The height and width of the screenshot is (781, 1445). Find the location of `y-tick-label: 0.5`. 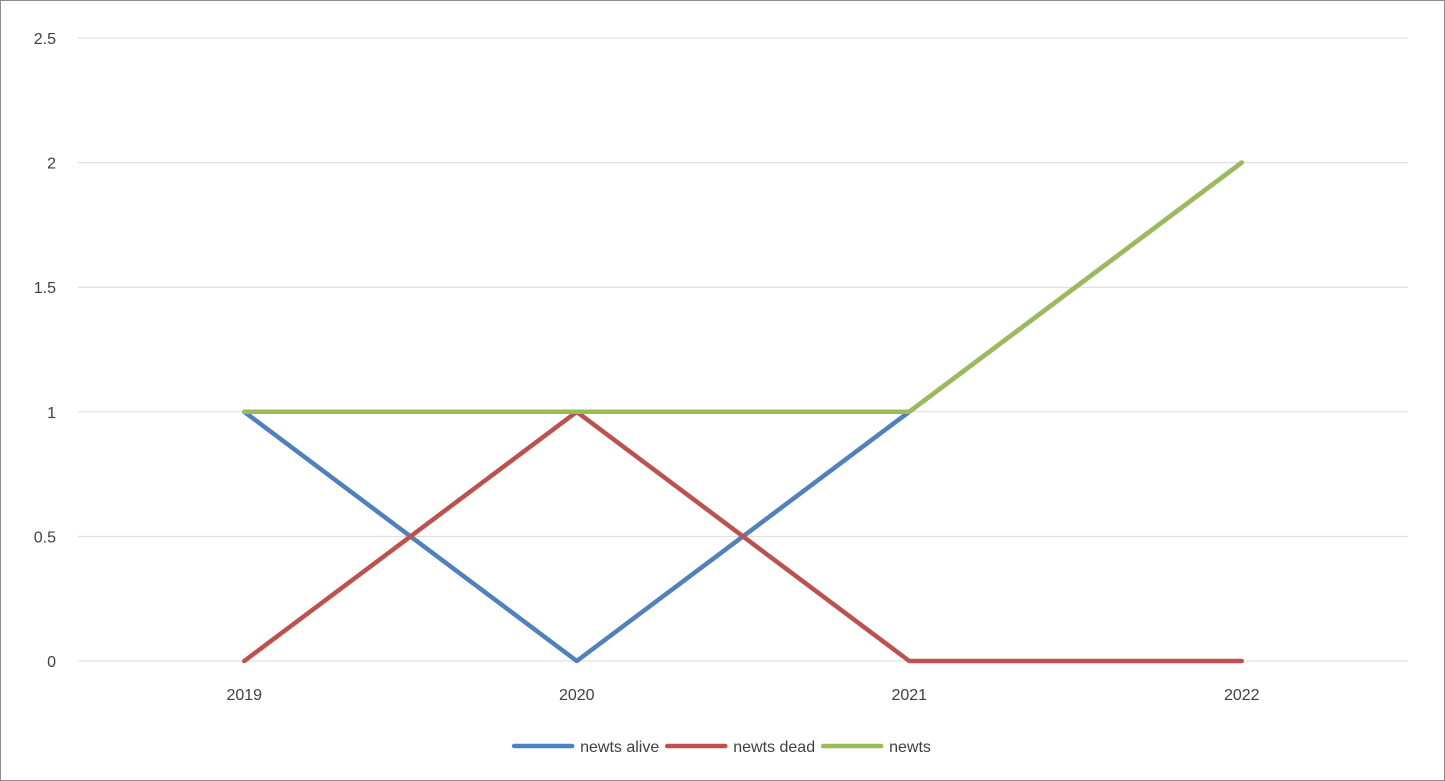

y-tick-label: 0.5 is located at coordinates (45, 537).